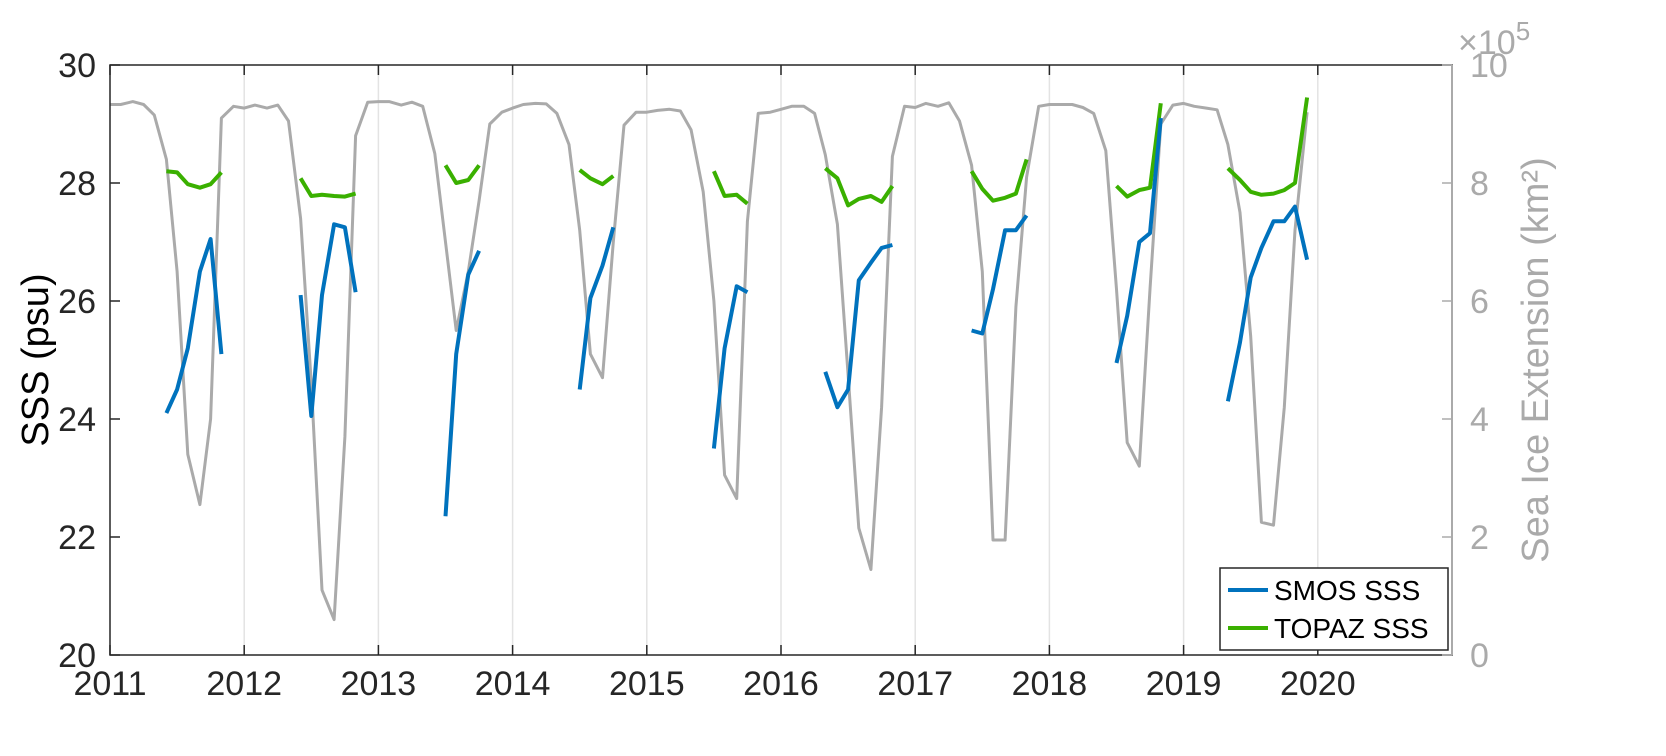 Image resolution: width=1666 pixels, height=756 pixels. Describe the element at coordinates (1479, 656) in the screenshot. I see `y-right-tick-label-0: 0` at that location.